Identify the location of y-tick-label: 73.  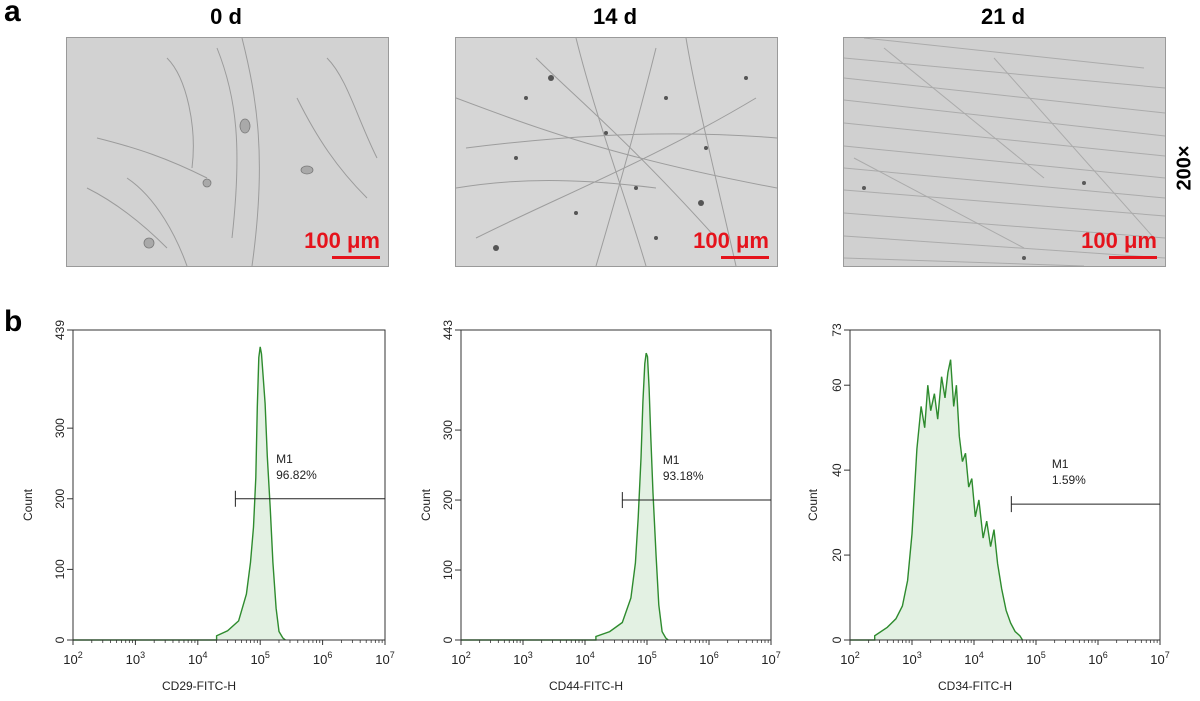
(837, 330).